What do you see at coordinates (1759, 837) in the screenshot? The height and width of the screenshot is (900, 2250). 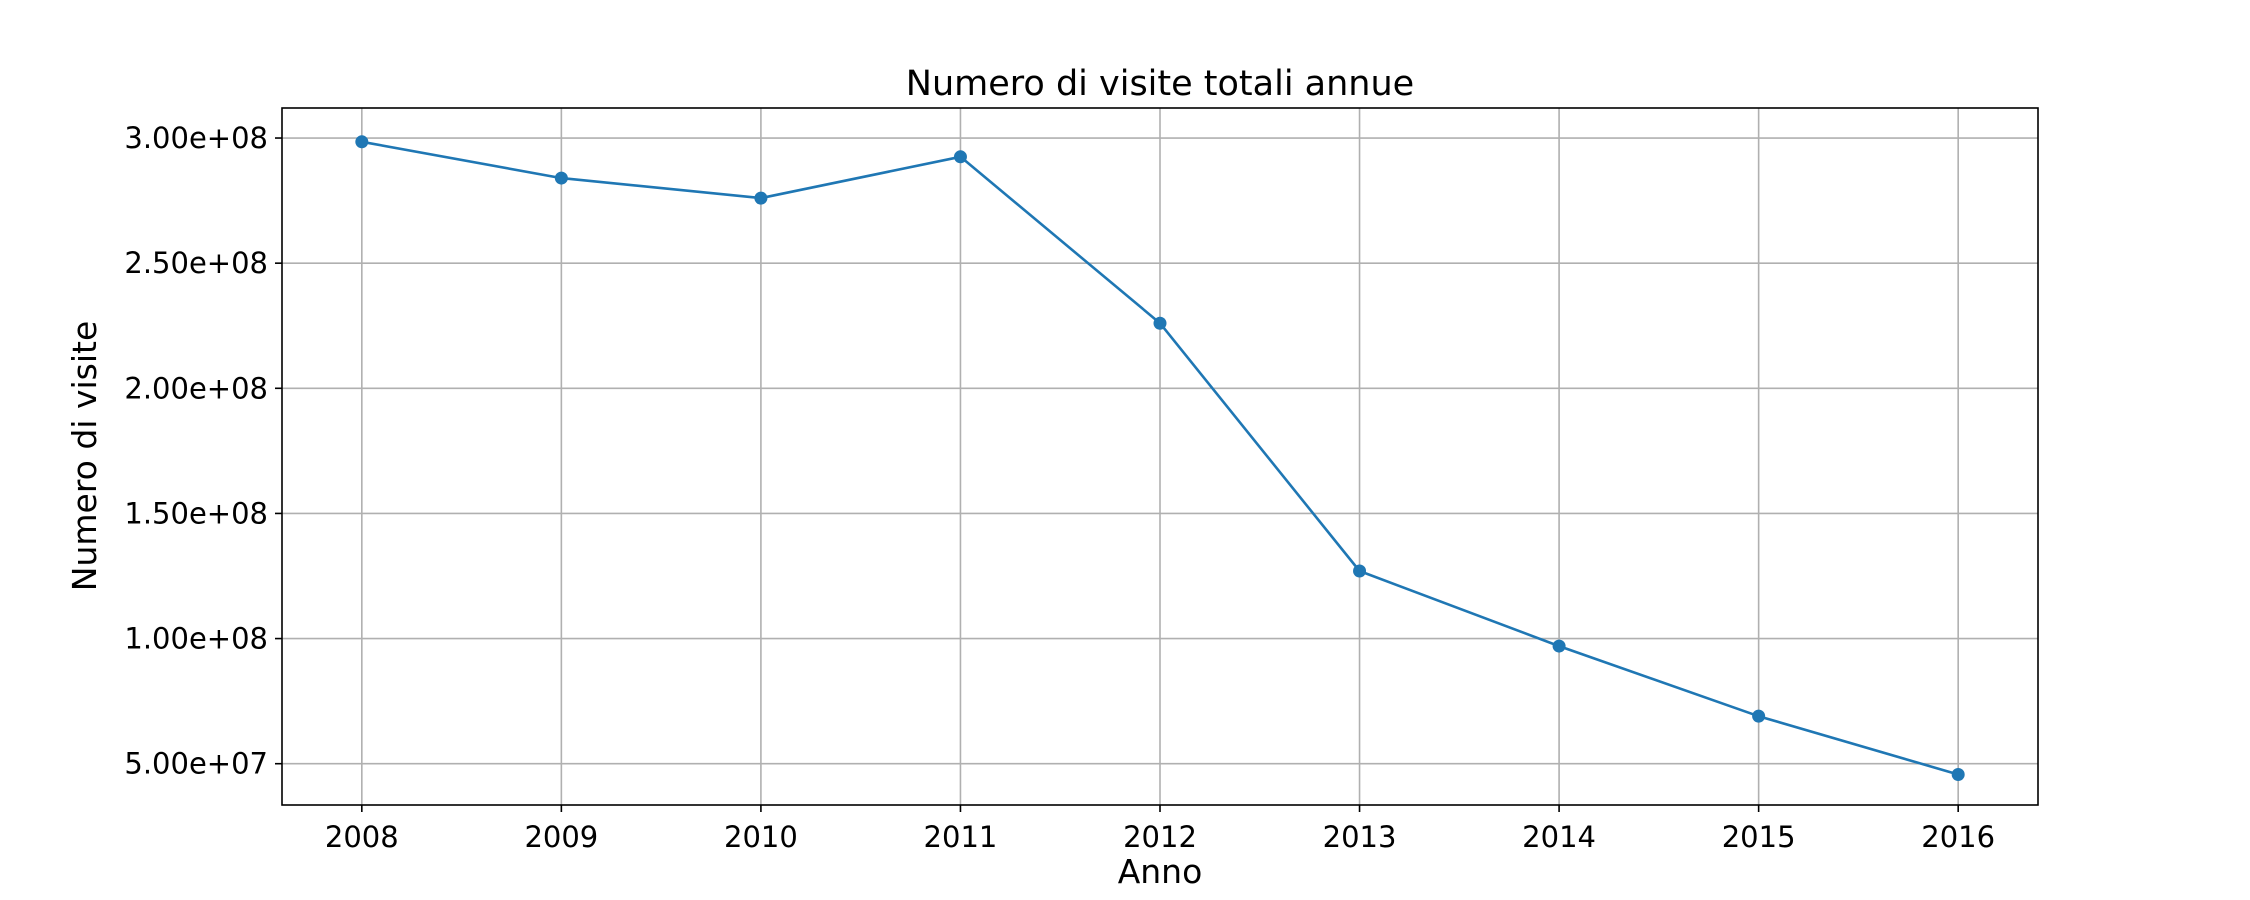 I see `x-tick-label: 2015` at bounding box center [1759, 837].